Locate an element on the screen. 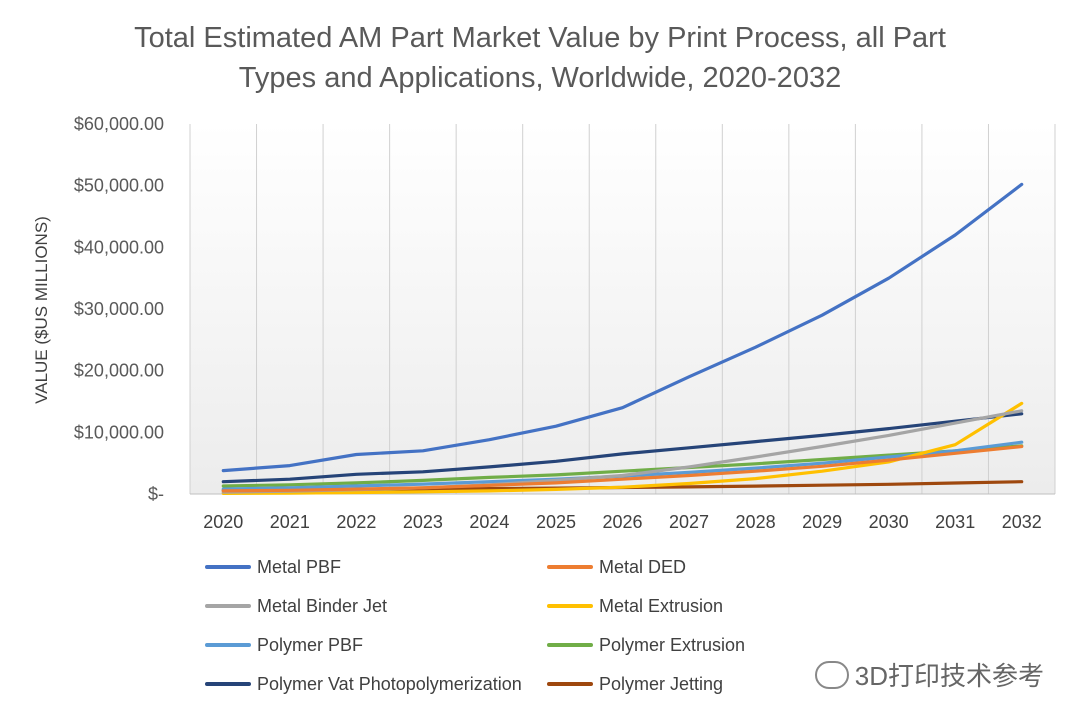 This screenshot has width=1080, height=720. legend-item: Metal PBF is located at coordinates (273, 567).